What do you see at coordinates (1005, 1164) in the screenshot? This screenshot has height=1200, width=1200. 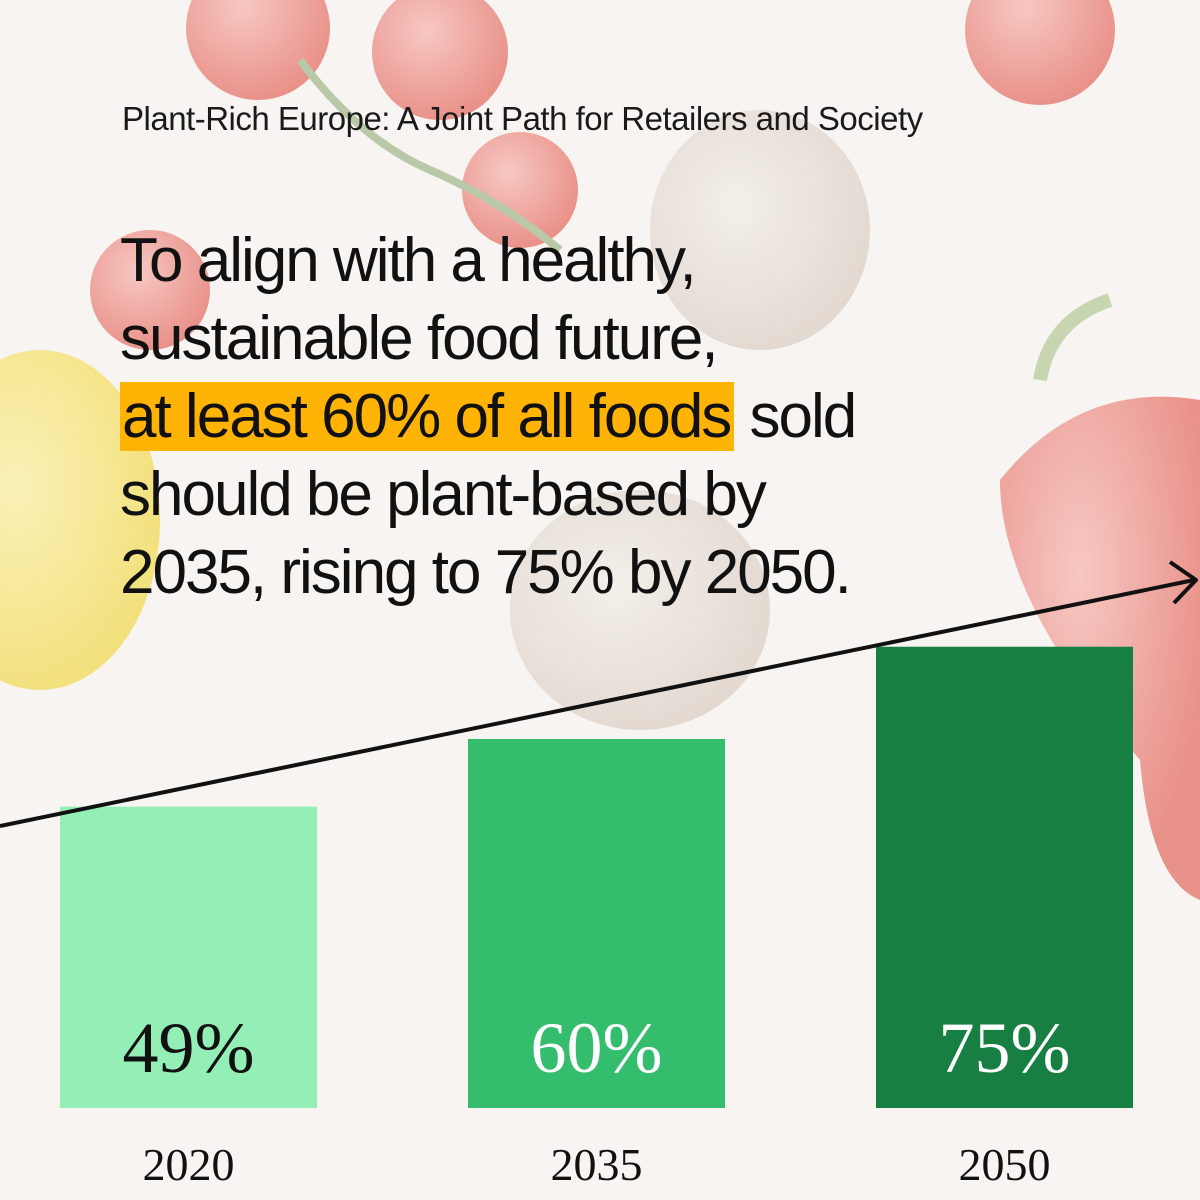 I see `x-tick-label-2050: 2050` at bounding box center [1005, 1164].